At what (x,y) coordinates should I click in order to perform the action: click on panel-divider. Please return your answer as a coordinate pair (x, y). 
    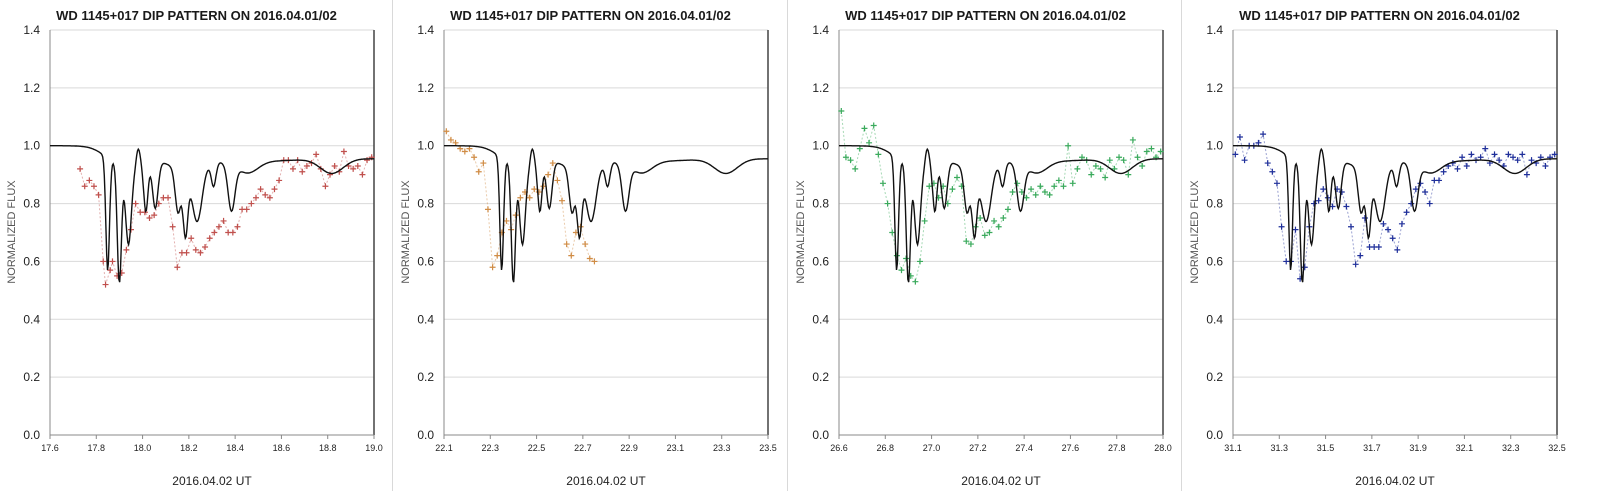
    Looking at the image, I should click on (787, 245).